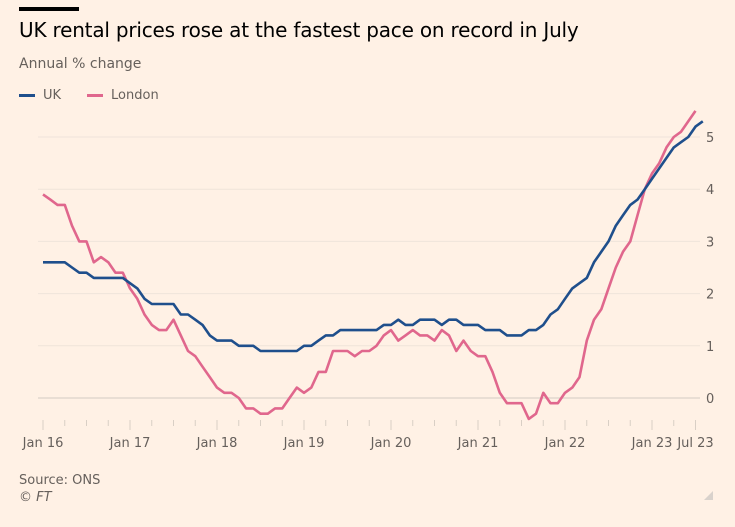 This screenshot has height=527, width=735. Describe the element at coordinates (40, 95) in the screenshot. I see `legend-item-uk: UK` at that location.